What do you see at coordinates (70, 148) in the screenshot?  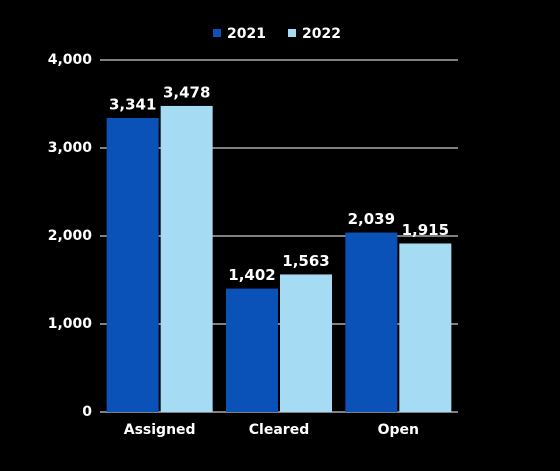 I see `y-tick-label: 3,000` at bounding box center [70, 148].